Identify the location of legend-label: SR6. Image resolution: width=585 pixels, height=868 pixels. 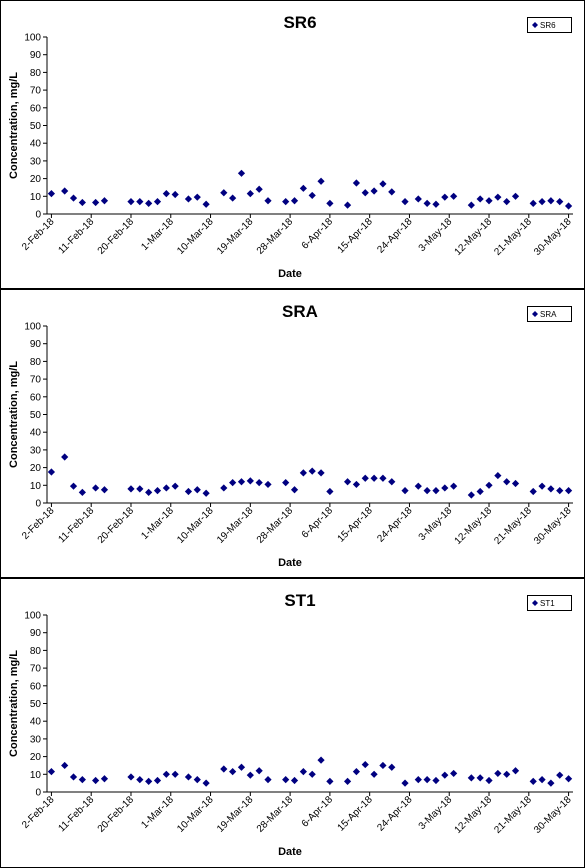
(548, 25).